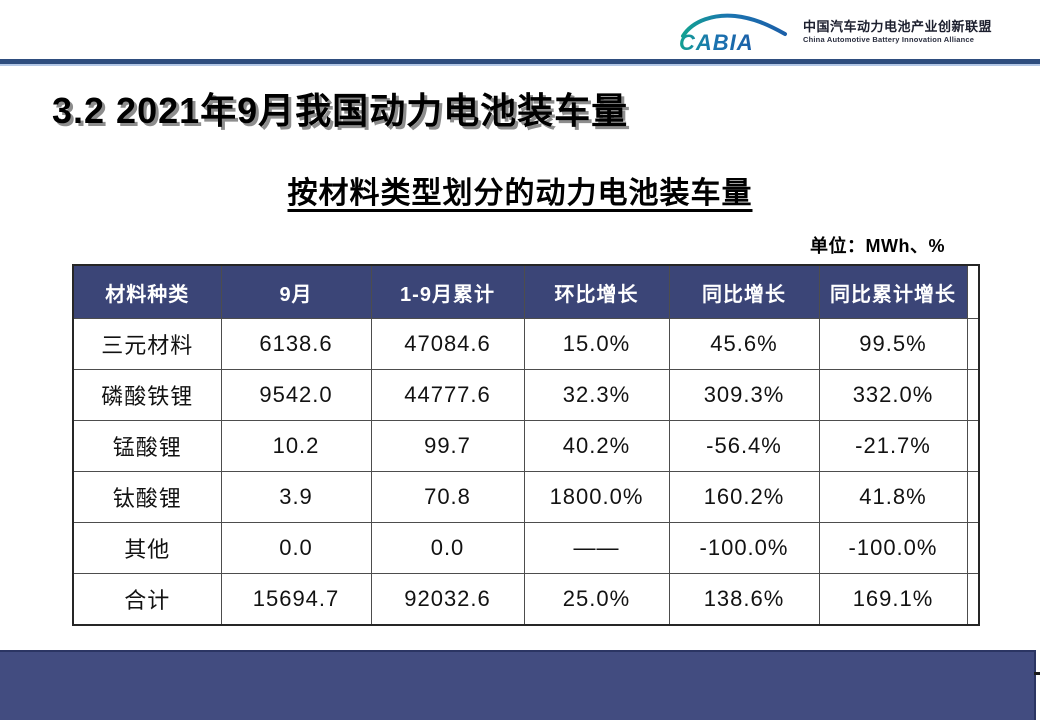 This screenshot has height=720, width=1040. I want to click on table-cell: 332.0%, so click(893, 395).